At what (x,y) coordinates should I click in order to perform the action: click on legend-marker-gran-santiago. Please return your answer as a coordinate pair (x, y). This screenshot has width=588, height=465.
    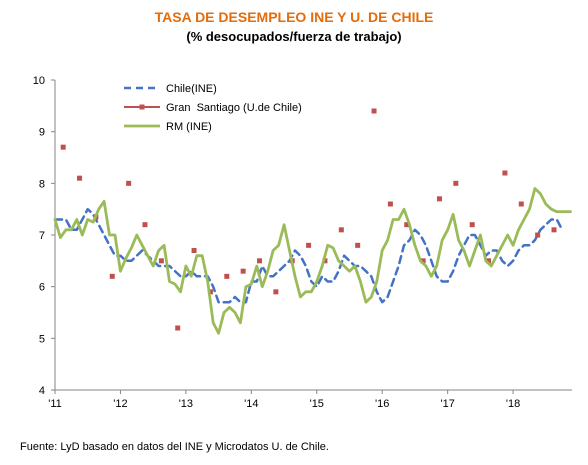
    Looking at the image, I should click on (142, 107).